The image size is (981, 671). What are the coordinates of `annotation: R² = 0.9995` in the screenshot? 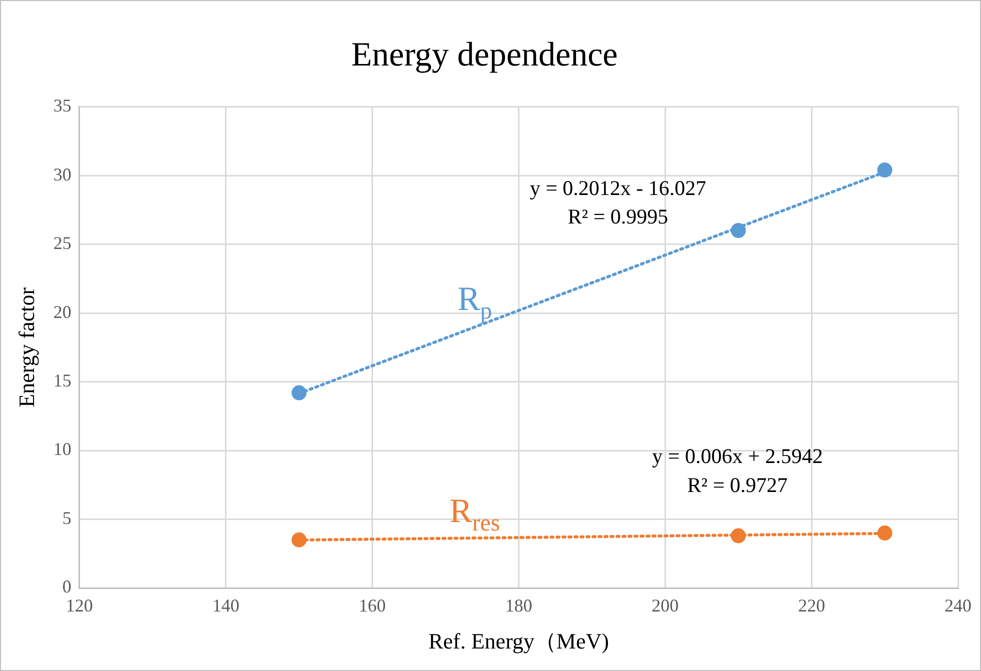 It's located at (618, 216).